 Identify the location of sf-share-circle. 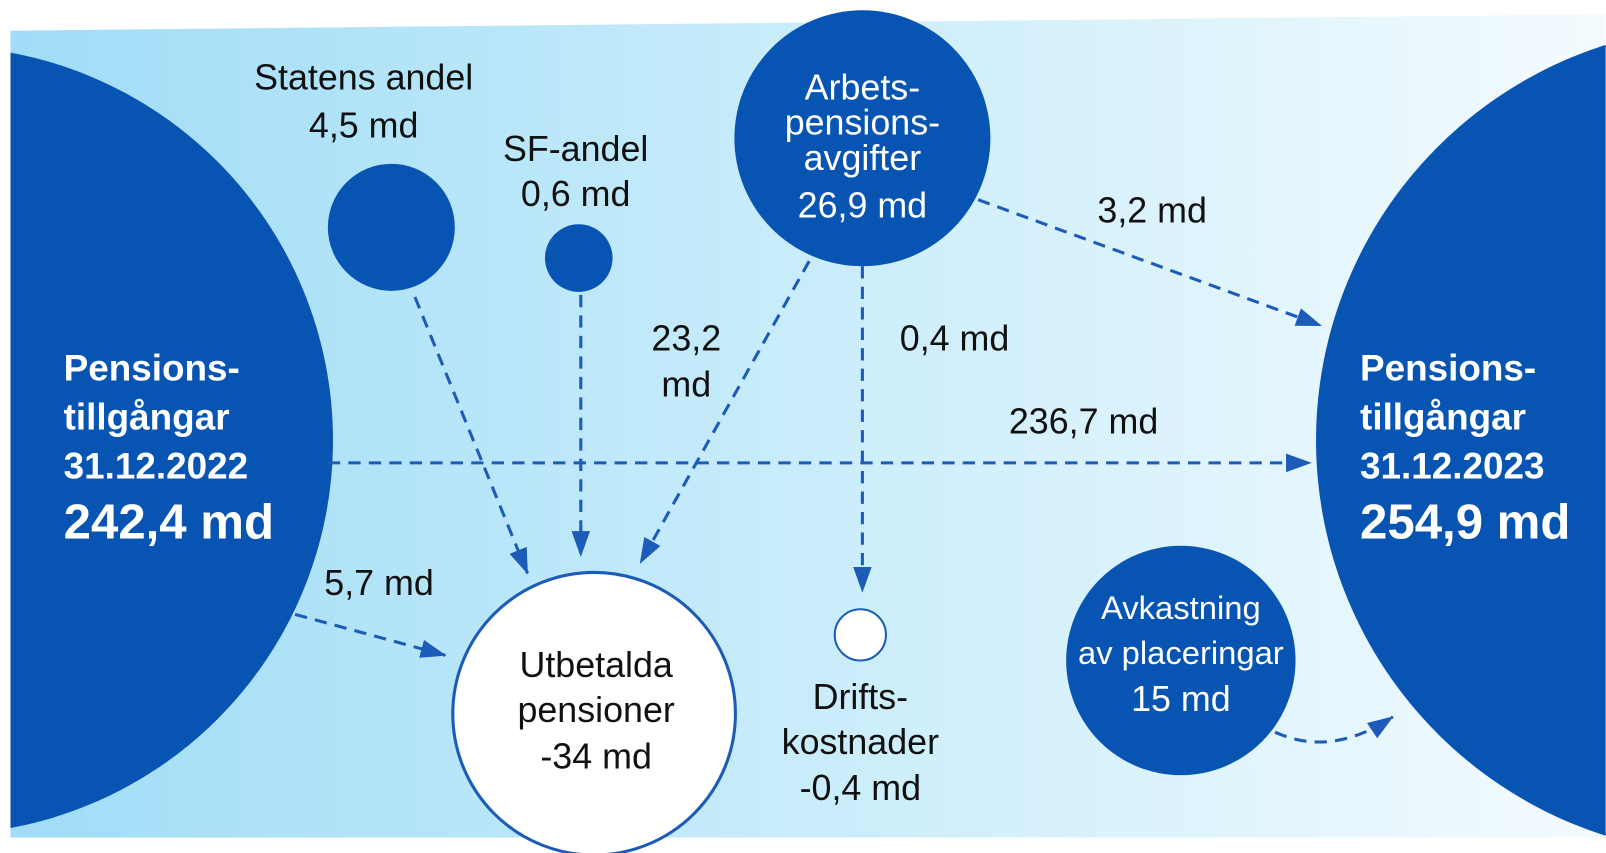
(578, 258).